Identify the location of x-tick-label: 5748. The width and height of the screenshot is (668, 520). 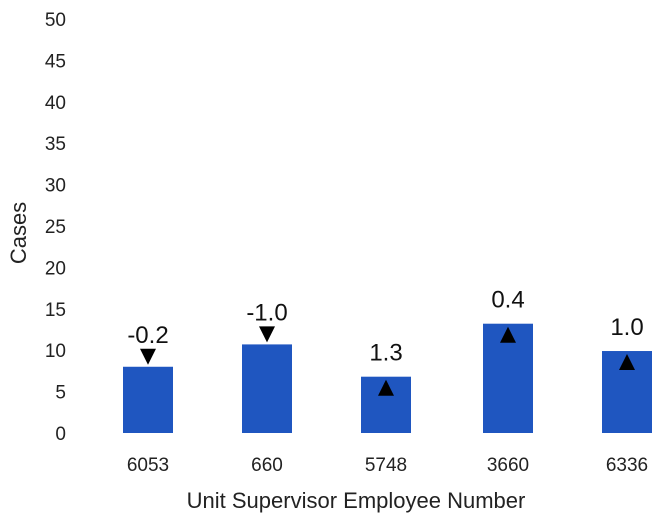
(386, 465).